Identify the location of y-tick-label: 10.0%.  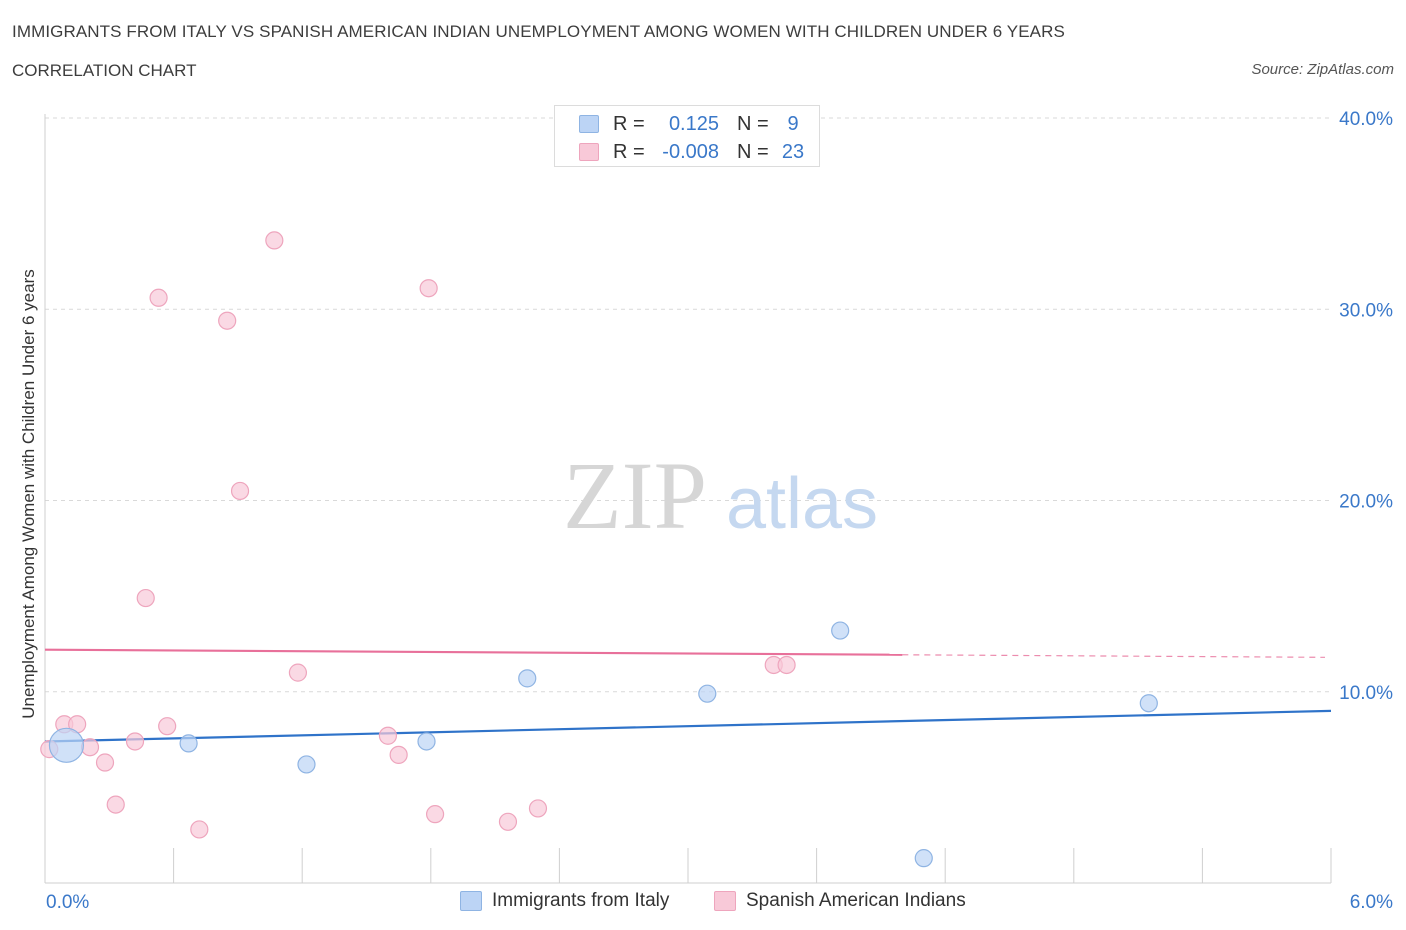
(1366, 693).